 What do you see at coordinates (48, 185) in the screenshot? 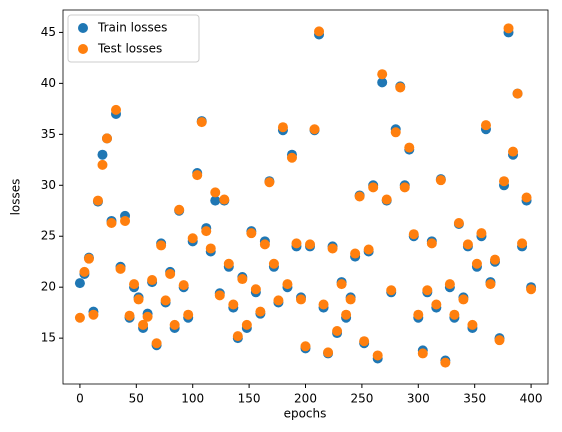
I see `y-tick-label: 30` at bounding box center [48, 185].